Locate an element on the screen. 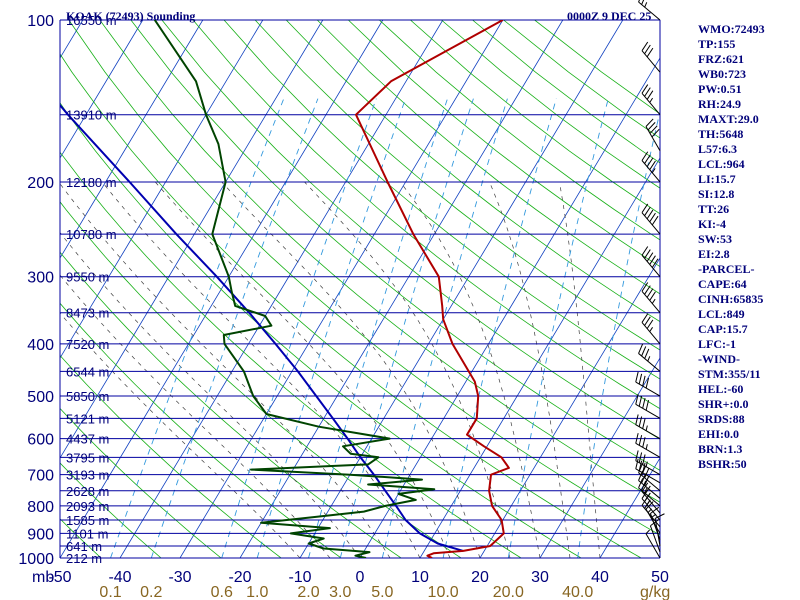 This screenshot has width=800, height=600. temperature-tick-label: 0 is located at coordinates (360, 577).